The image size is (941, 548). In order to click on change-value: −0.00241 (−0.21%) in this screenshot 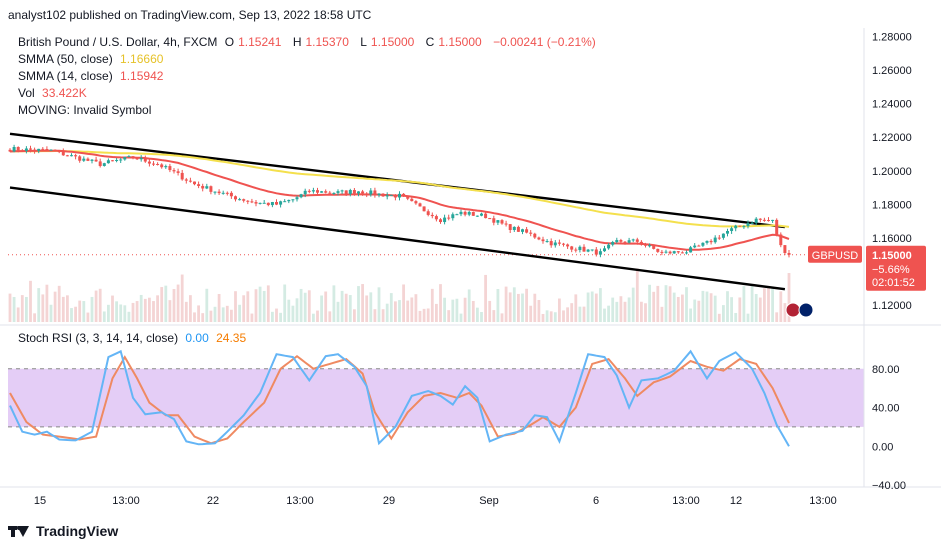, I will do `click(544, 42)`.